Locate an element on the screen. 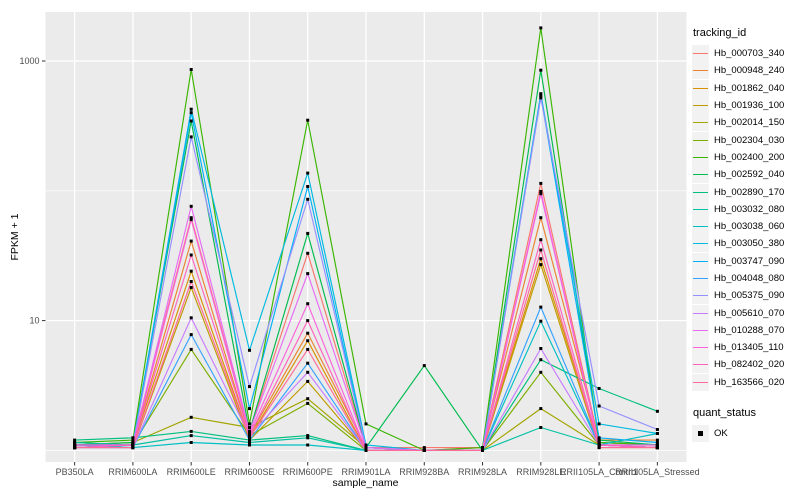 This screenshot has height=500, width=800. legend-item-Hb_013405_110: Hb_013405_110 is located at coordinates (745, 348).